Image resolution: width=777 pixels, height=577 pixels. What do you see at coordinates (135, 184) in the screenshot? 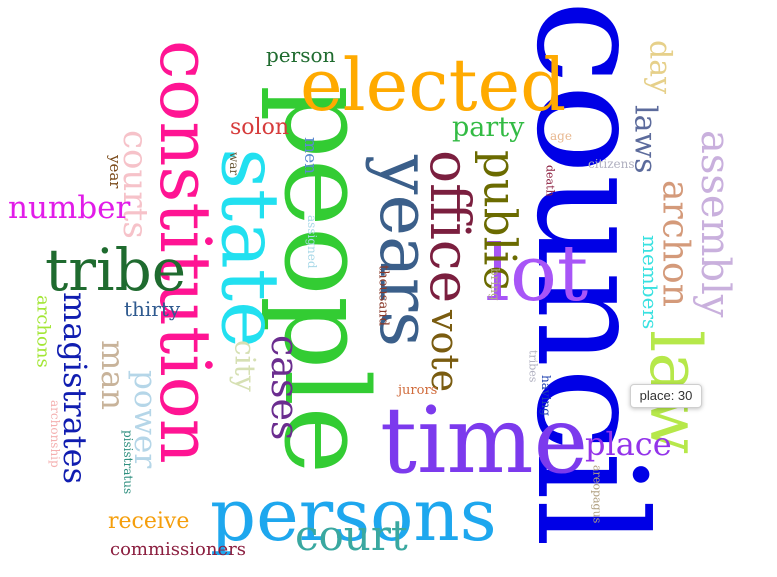
I see `word-courts: courts` at bounding box center [135, 184].